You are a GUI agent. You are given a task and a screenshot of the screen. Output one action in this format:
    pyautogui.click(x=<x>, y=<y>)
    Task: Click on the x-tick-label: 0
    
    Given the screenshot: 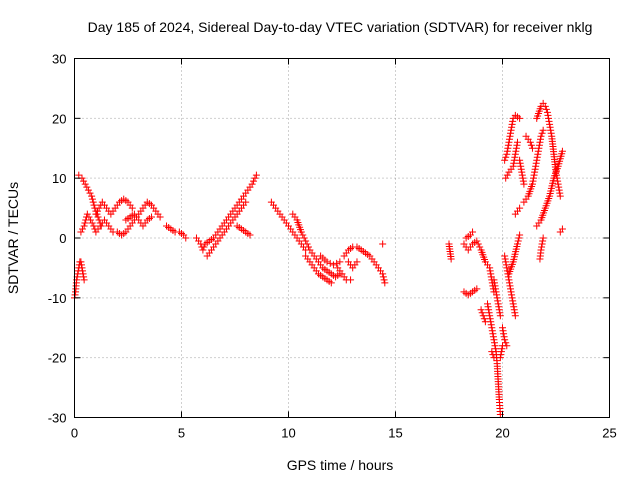 What is the action you would take?
    pyautogui.click(x=74, y=433)
    